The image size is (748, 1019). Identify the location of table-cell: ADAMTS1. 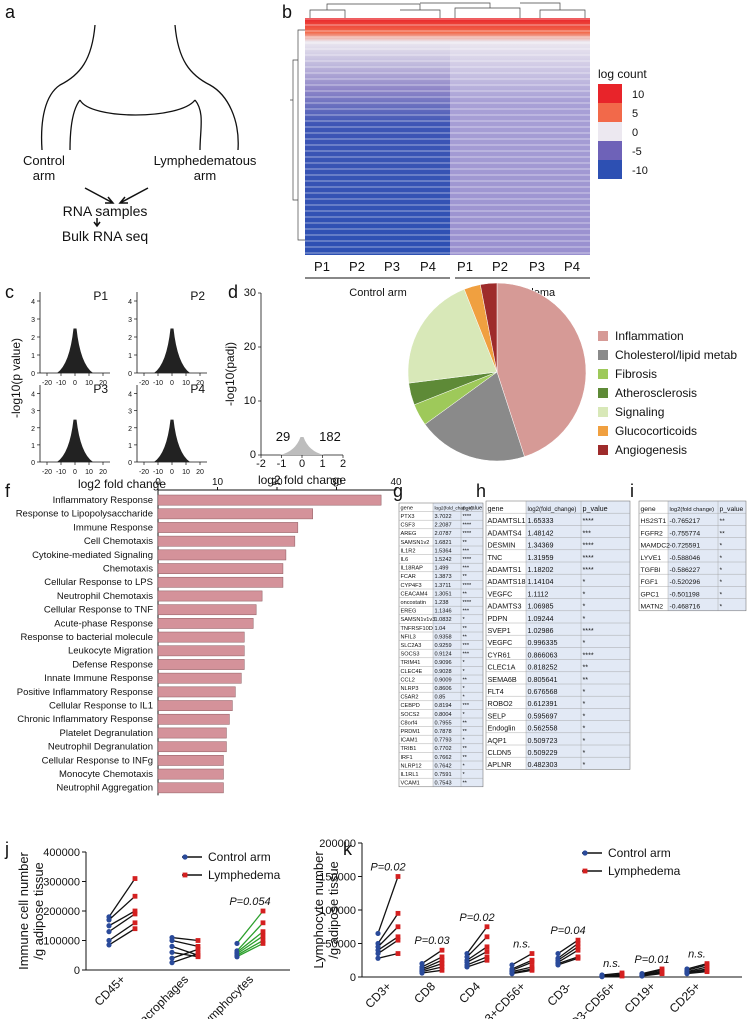
(505, 569).